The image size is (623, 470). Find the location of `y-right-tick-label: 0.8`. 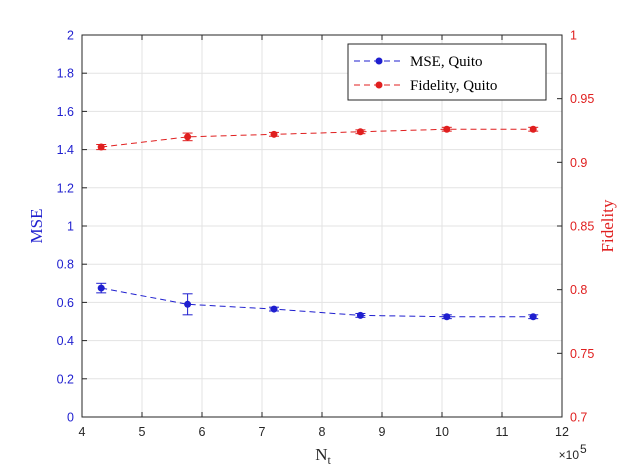

y-right-tick-label: 0.8 is located at coordinates (578, 290).